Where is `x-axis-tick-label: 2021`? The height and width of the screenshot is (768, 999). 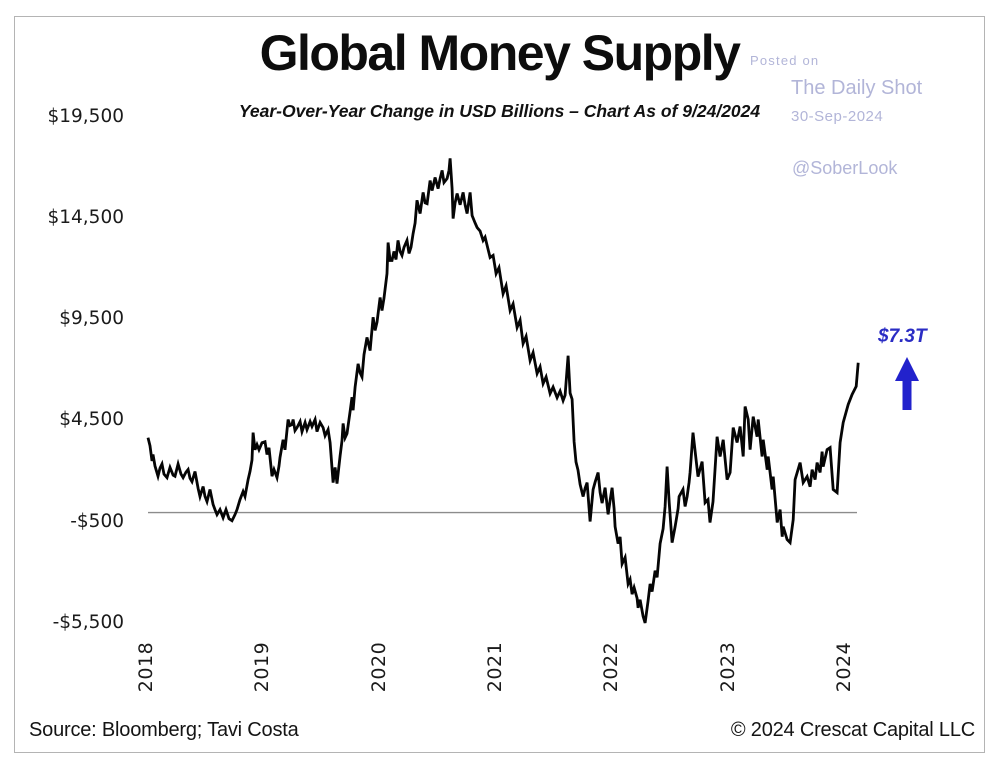
x-axis-tick-label: 2021 is located at coordinates (494, 667).